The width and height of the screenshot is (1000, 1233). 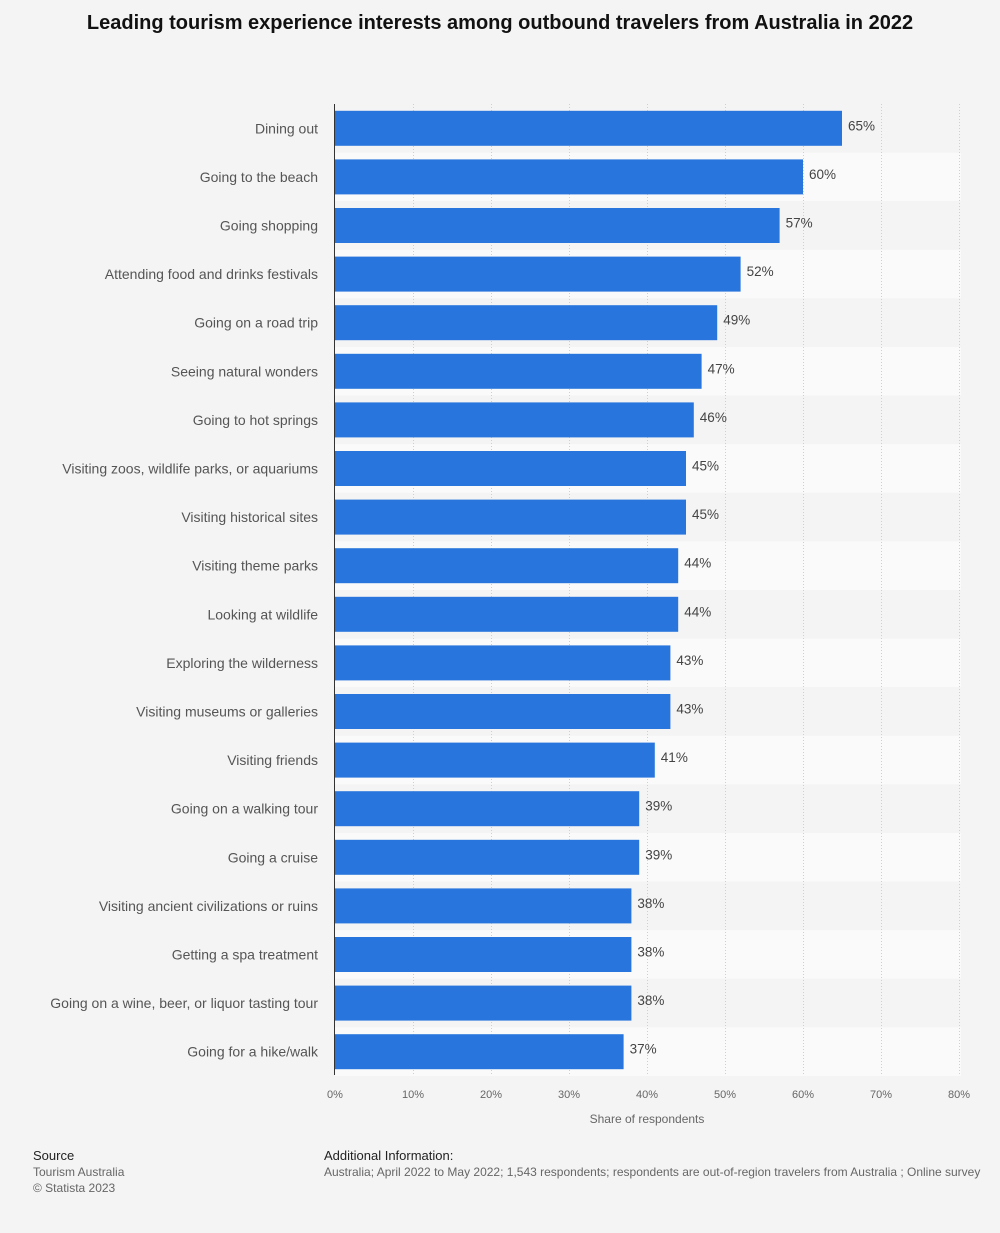 What do you see at coordinates (249, 517) in the screenshot?
I see `category-label: Visiting historical sites` at bounding box center [249, 517].